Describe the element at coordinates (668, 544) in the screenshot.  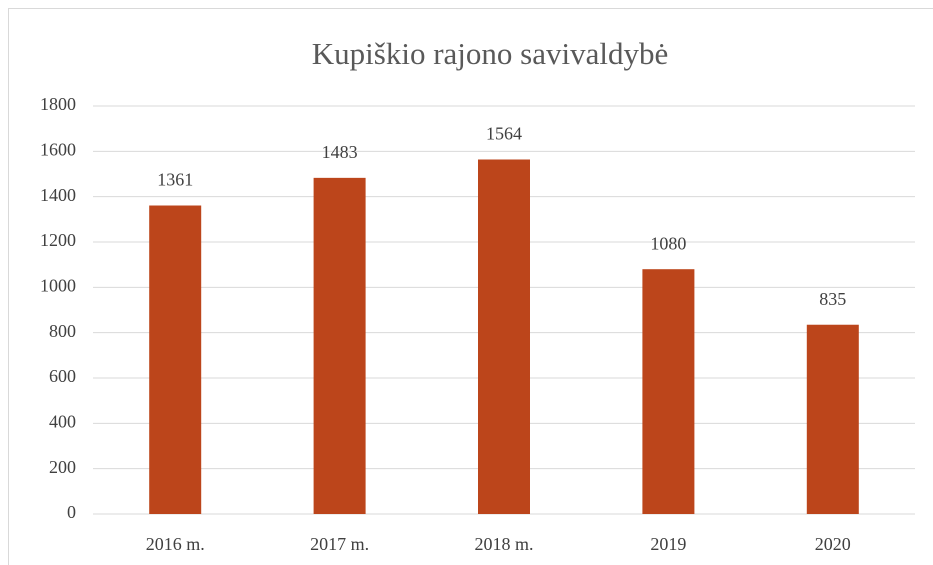
I see `x-tick-label: 2019` at that location.